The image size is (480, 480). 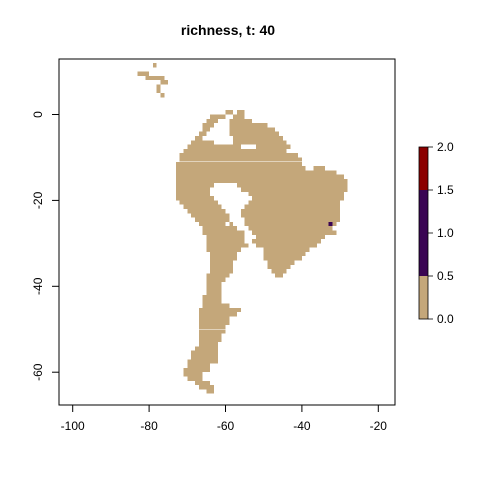 I want to click on x-tick-label: -100, so click(x=73, y=426).